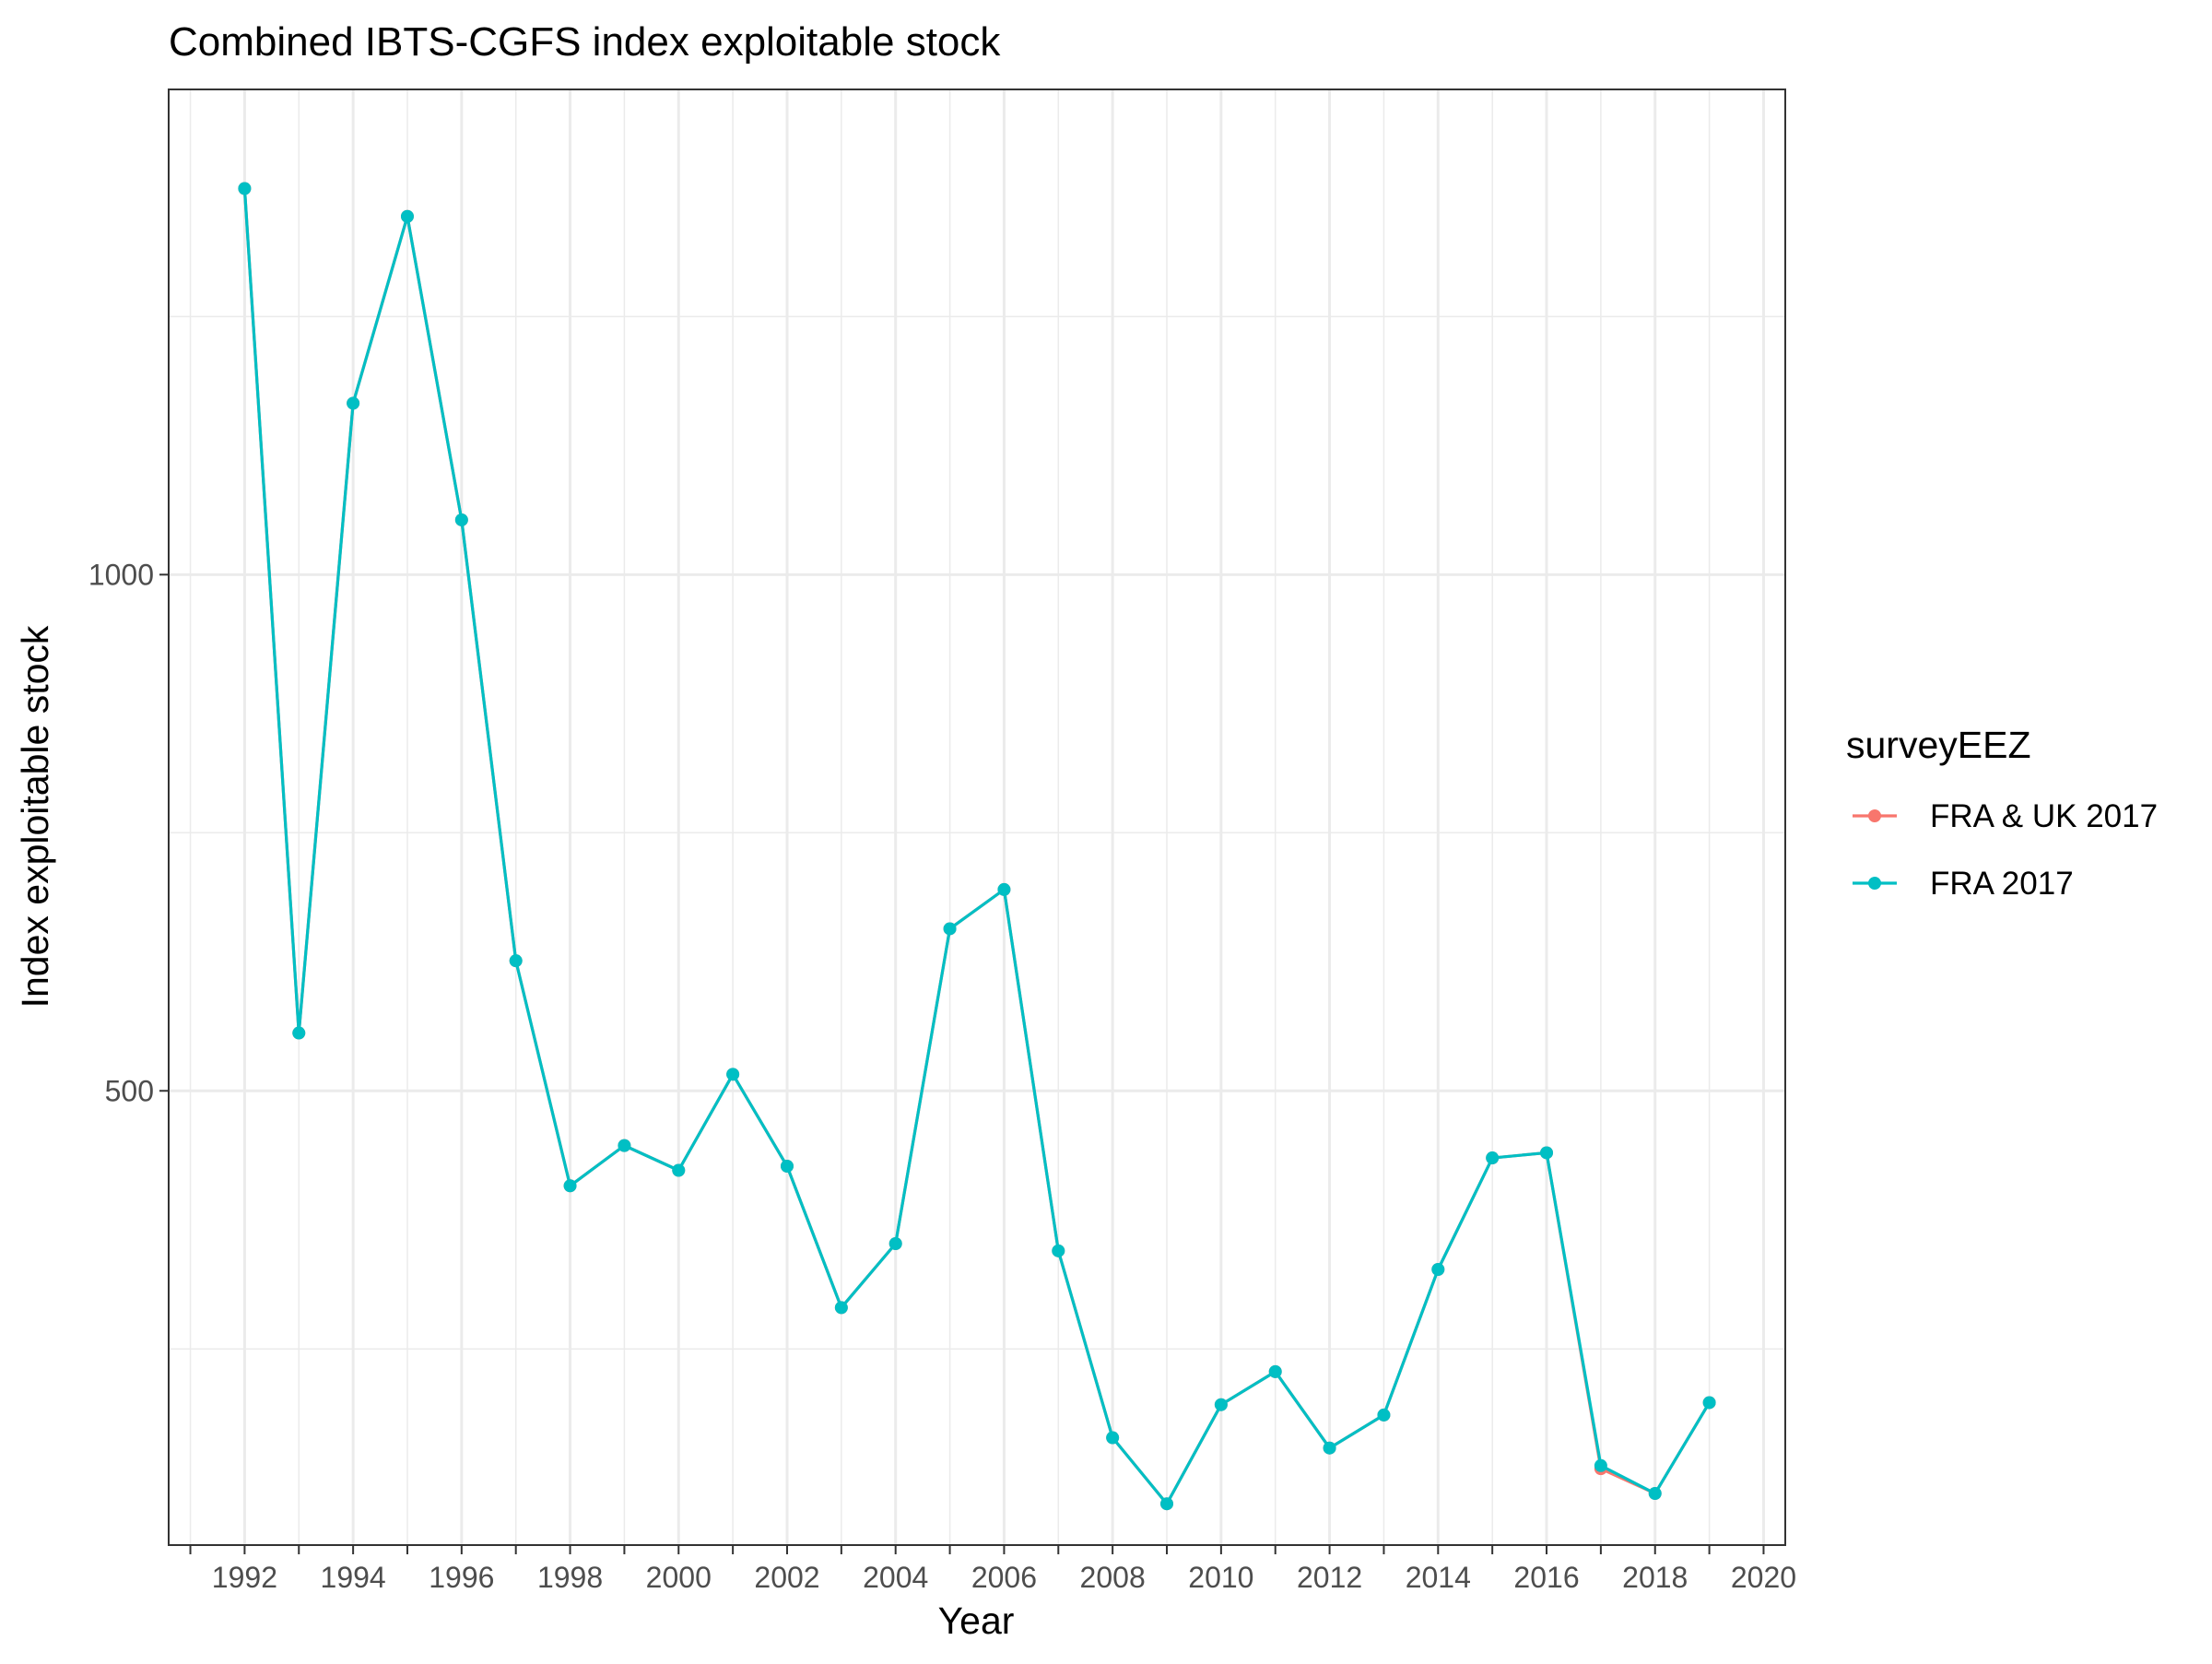 This screenshot has height=1664, width=2212. What do you see at coordinates (570, 1577) in the screenshot?
I see `x-tick-label: 1998` at bounding box center [570, 1577].